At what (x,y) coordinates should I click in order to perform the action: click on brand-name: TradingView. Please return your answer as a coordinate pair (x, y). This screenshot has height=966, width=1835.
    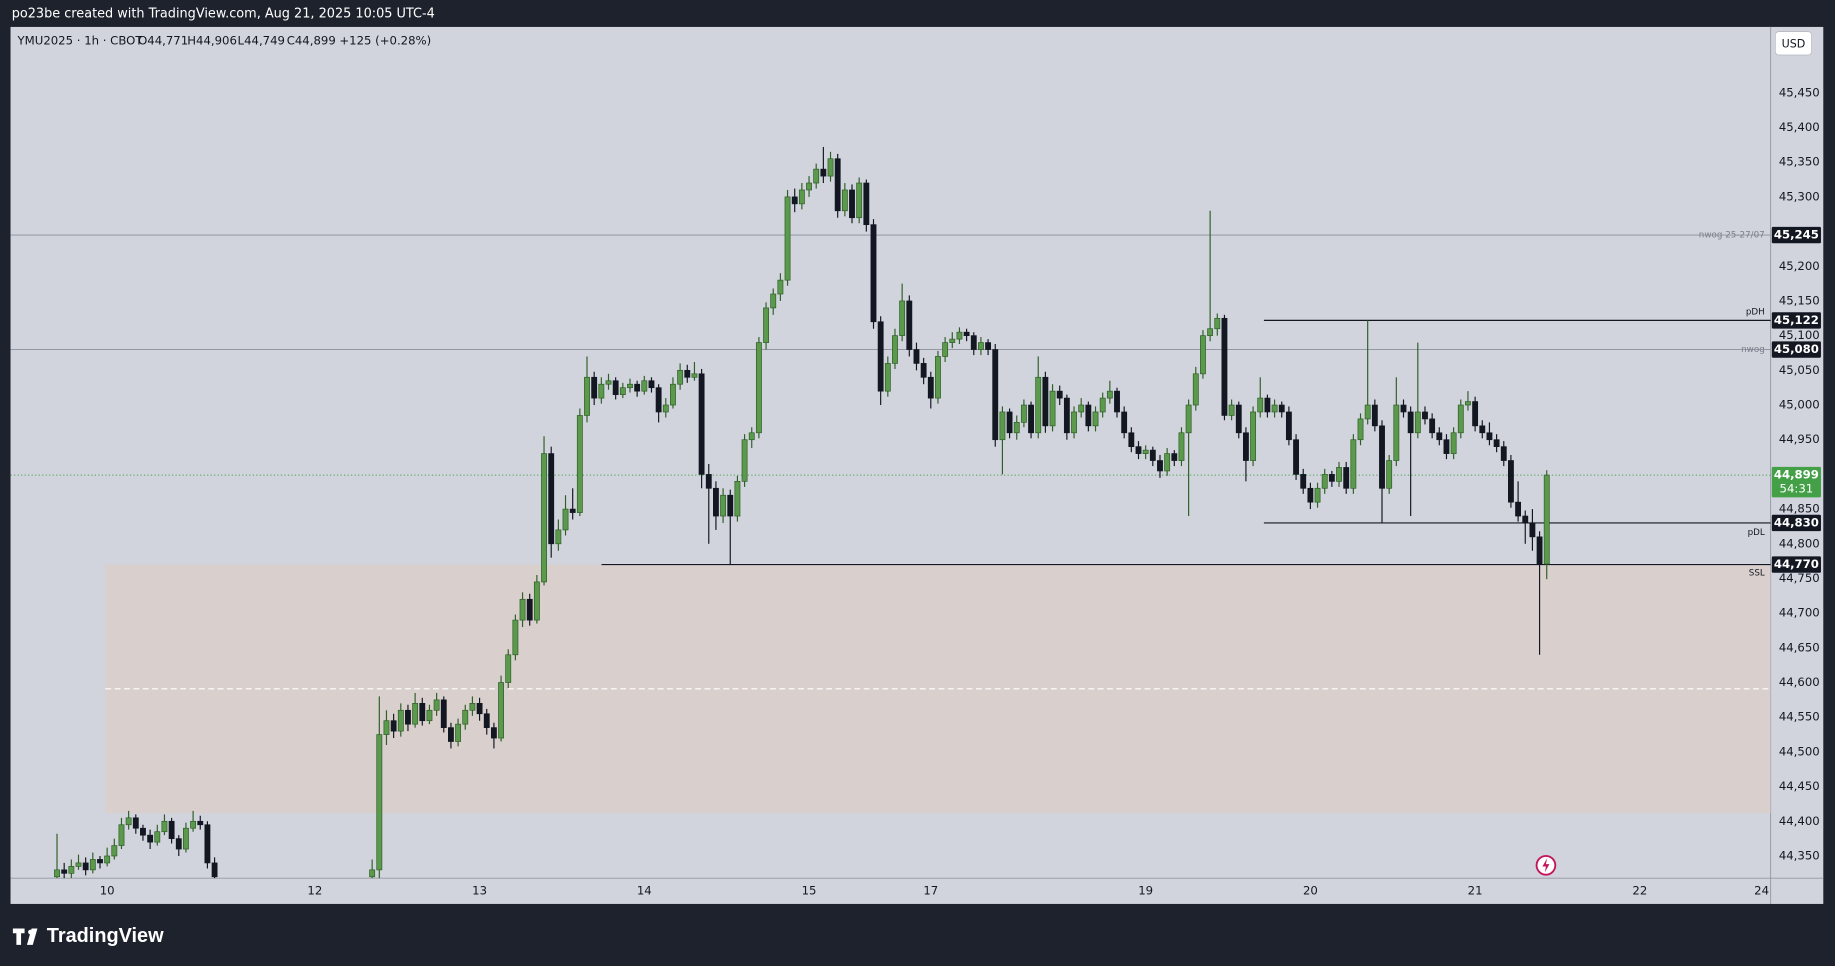
    Looking at the image, I should click on (105, 936).